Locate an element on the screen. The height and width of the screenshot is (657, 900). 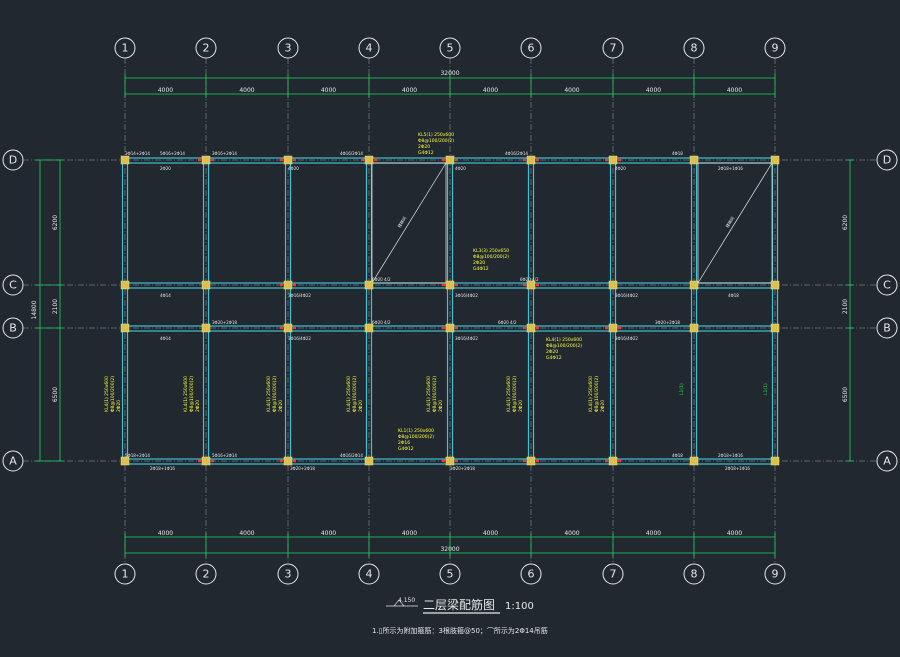
vertical-kl-stirrup-3: Φ8@100/200(2) is located at coordinates (275, 394).